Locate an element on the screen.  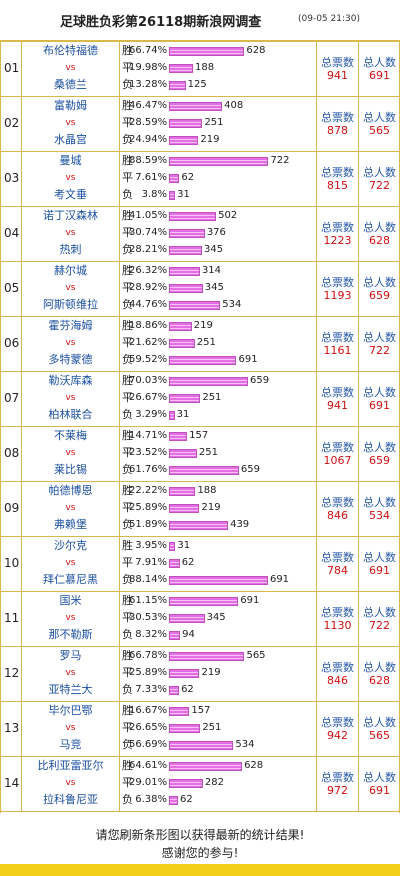
people: 722 is located at coordinates (379, 185).